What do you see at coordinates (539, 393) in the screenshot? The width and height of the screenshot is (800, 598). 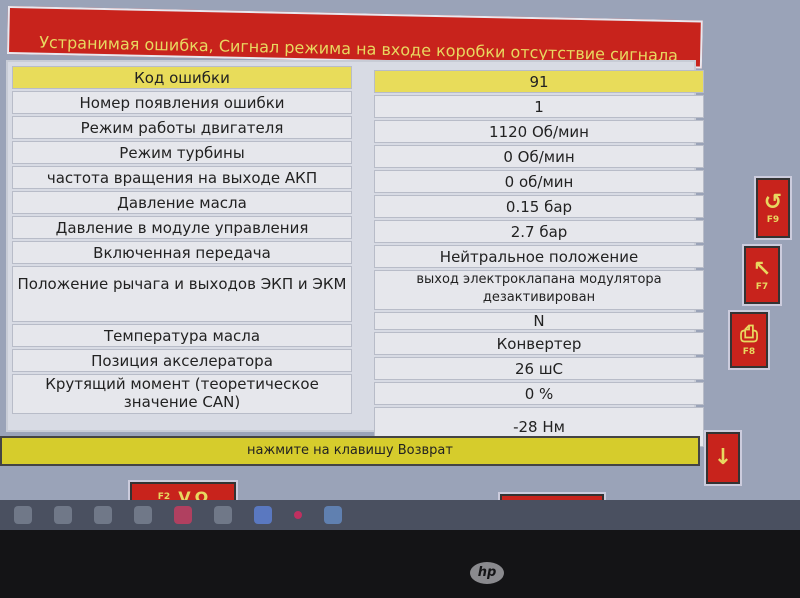 I see `value-accelerator: 0 %` at bounding box center [539, 393].